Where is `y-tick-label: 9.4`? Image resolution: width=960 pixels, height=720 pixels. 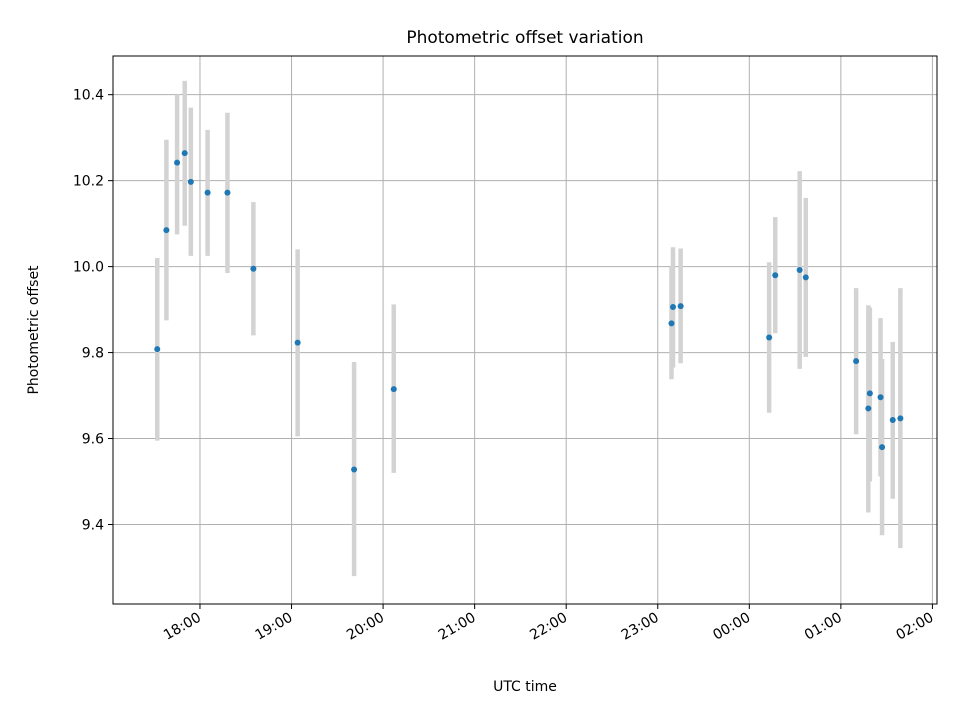 y-tick-label: 9.4 is located at coordinates (93, 525).